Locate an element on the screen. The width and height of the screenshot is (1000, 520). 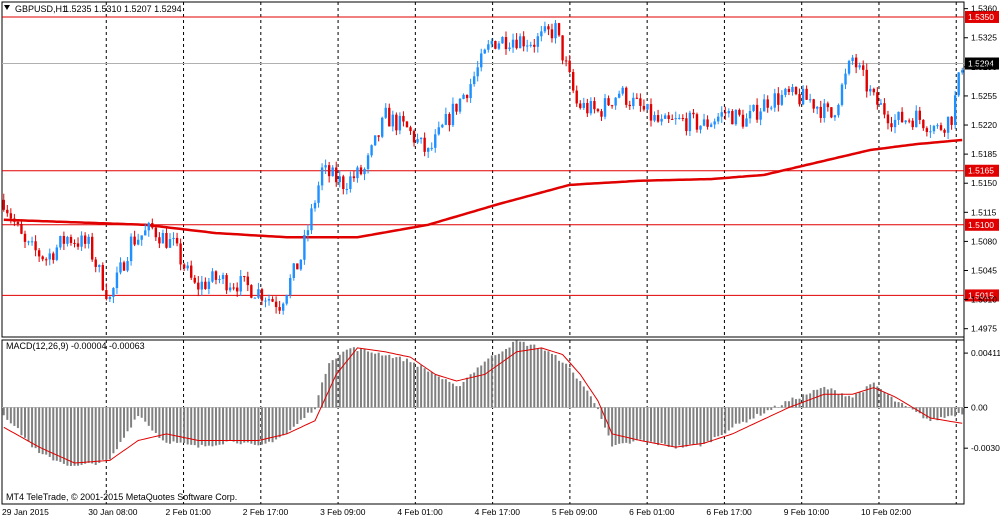
x-axis-label: 4 Feb 17:00 is located at coordinates (498, 512).